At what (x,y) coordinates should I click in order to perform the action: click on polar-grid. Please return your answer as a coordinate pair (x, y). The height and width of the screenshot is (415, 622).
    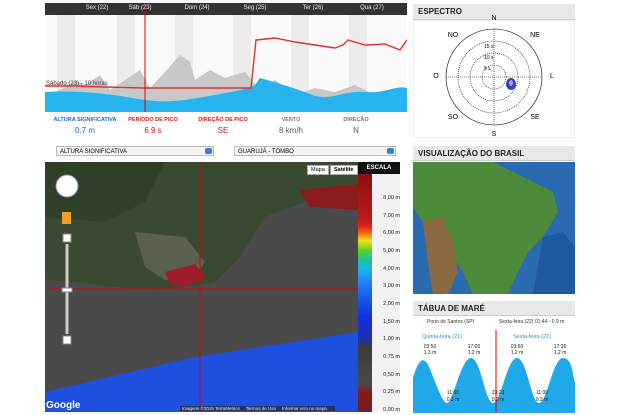
    Looking at the image, I should click on (494, 77).